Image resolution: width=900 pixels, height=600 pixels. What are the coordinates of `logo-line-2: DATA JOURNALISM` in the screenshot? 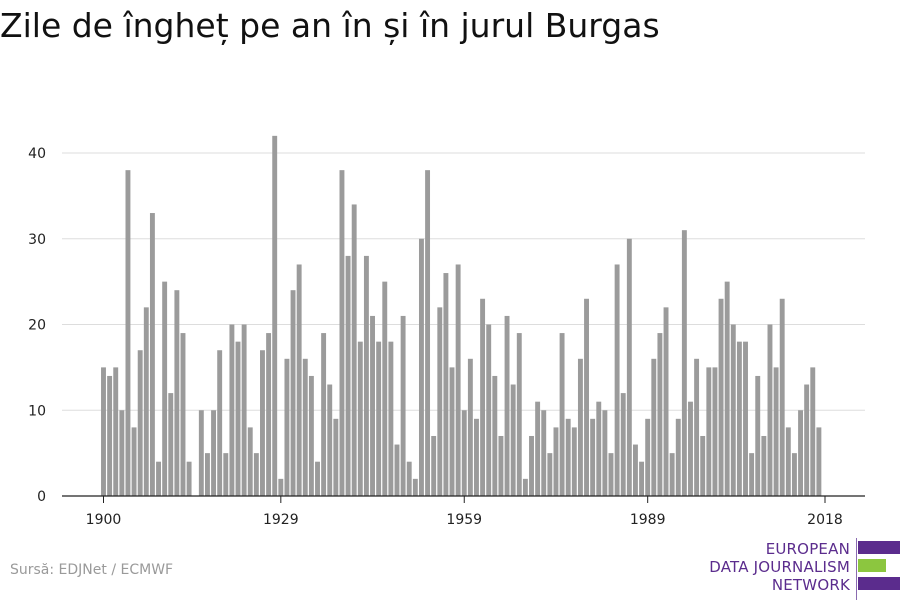 It's located at (779, 567).